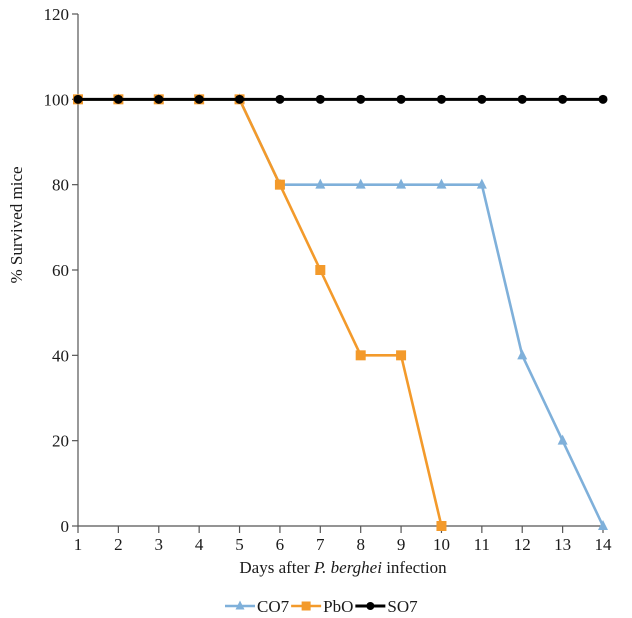 The image size is (632, 618). What do you see at coordinates (273, 606) in the screenshot?
I see `legend-label-co7: CO7` at bounding box center [273, 606].